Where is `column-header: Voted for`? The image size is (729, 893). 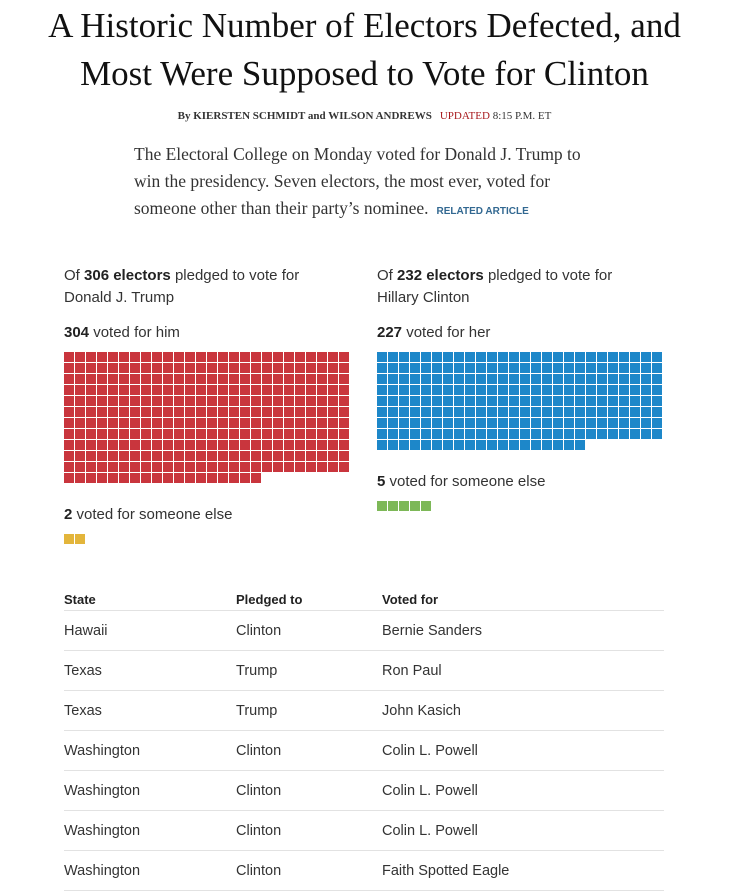 column-header: Voted for is located at coordinates (523, 599).